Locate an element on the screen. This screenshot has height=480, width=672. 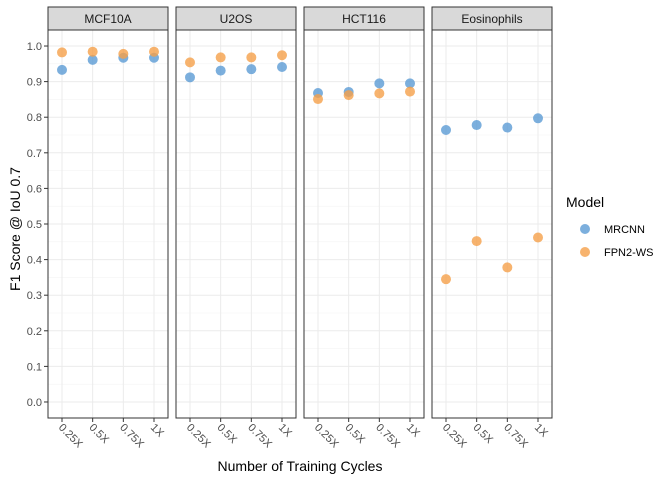
strip-label: HCT116 is located at coordinates (364, 19).